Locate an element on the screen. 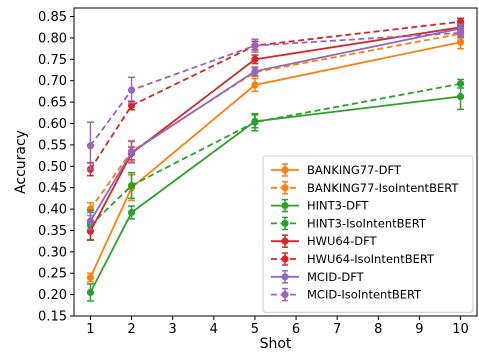  legend-entry: HWU64-DFT is located at coordinates (324, 241).